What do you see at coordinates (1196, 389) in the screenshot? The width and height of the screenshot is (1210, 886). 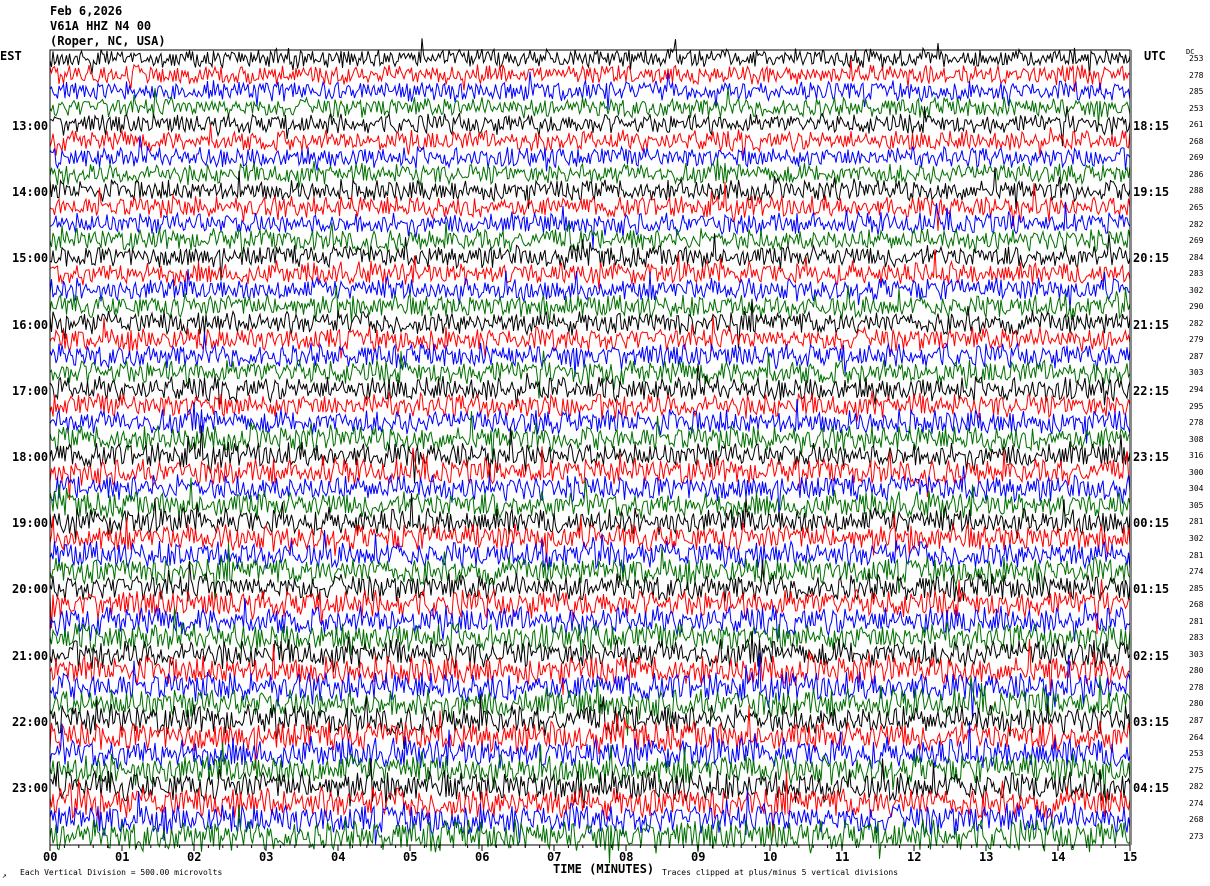 I see `dc-offset-value: 294` at bounding box center [1196, 389].